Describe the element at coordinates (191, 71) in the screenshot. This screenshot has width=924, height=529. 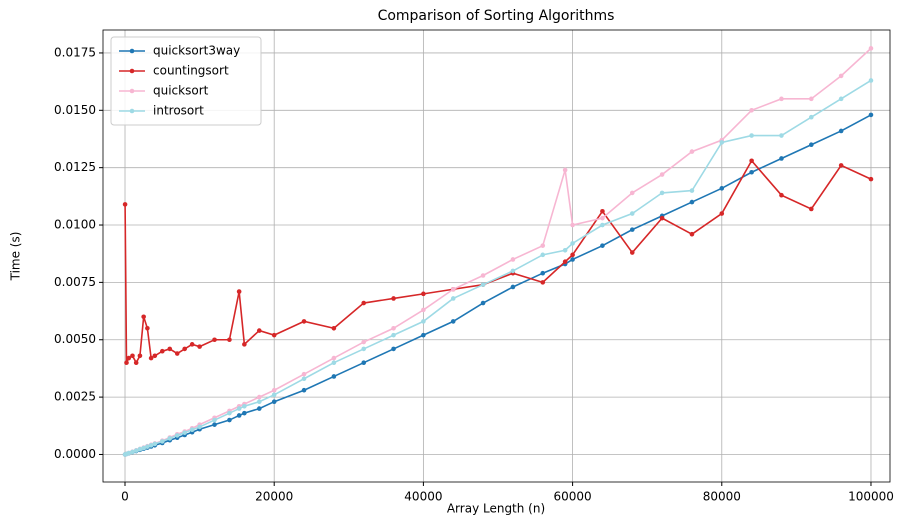
I see `legend-label: countingsort` at that location.